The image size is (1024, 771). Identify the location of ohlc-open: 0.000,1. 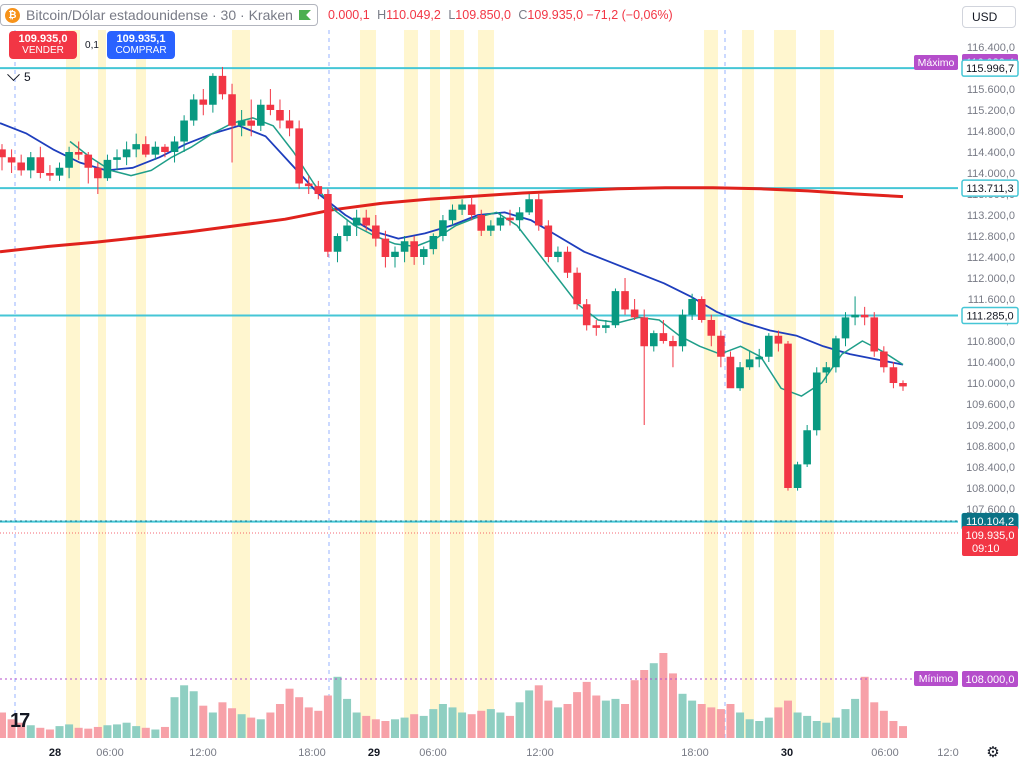
(348, 15).